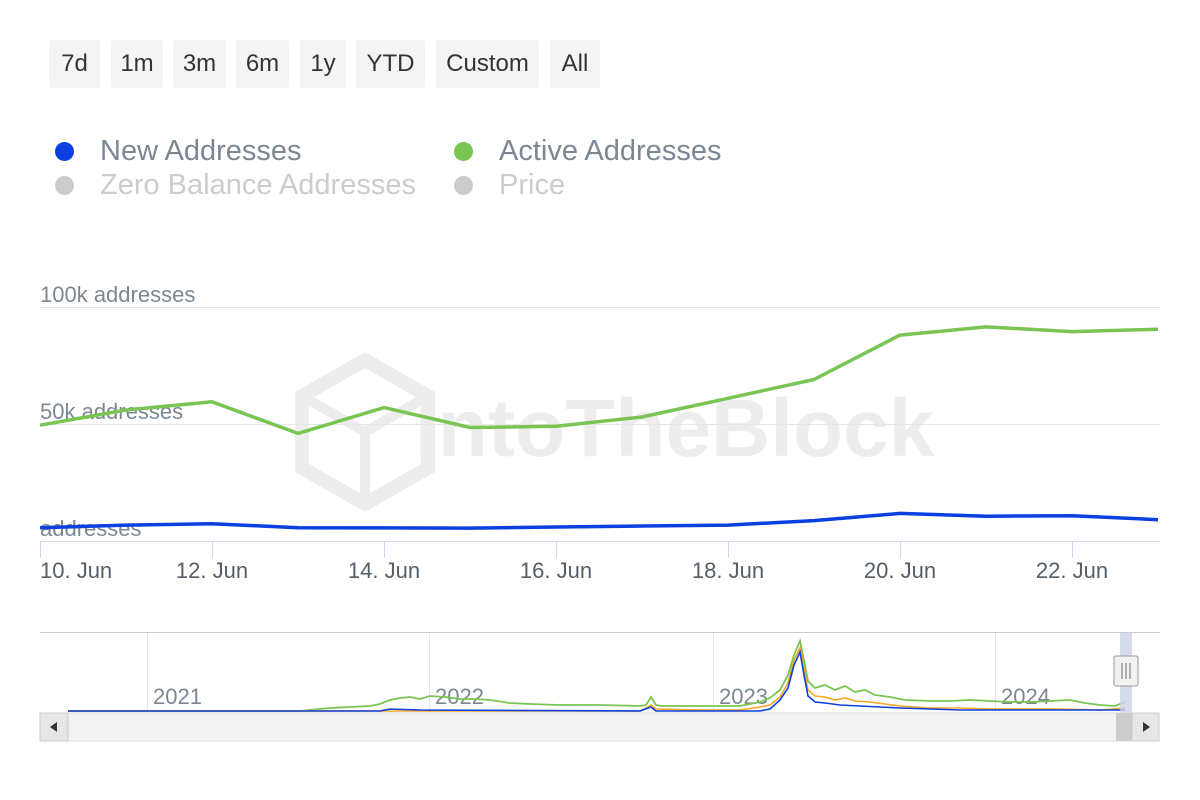  What do you see at coordinates (728, 570) in the screenshot?
I see `x-tick-label: 18. Jun` at bounding box center [728, 570].